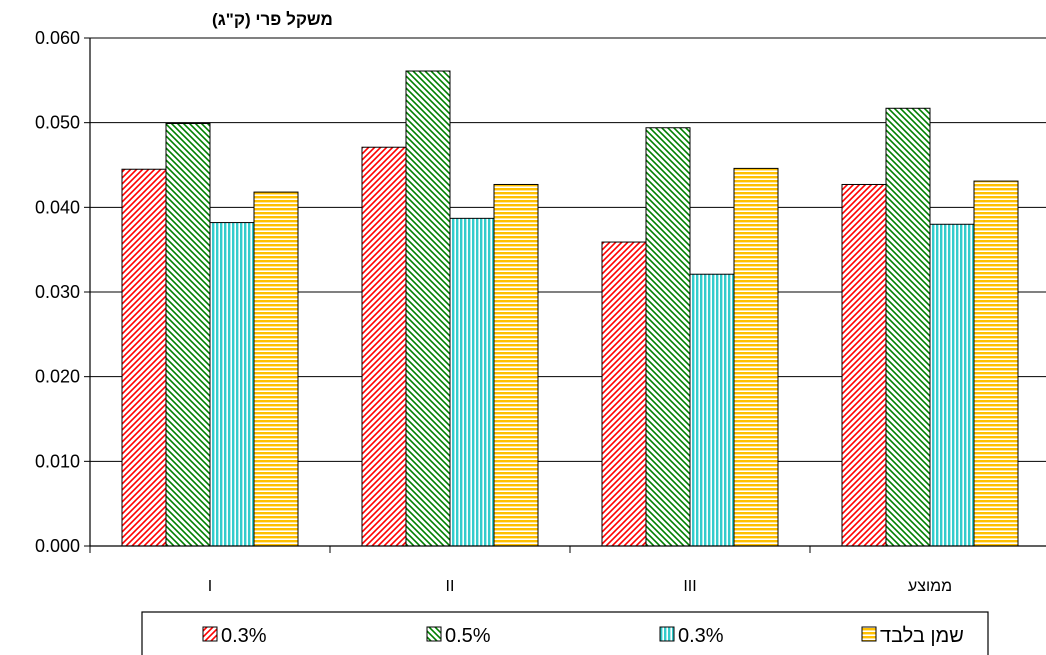 The width and height of the screenshot is (1046, 655). Describe the element at coordinates (580, 586) in the screenshot. I see `x-axis-labels: I II III ממוצע` at that location.